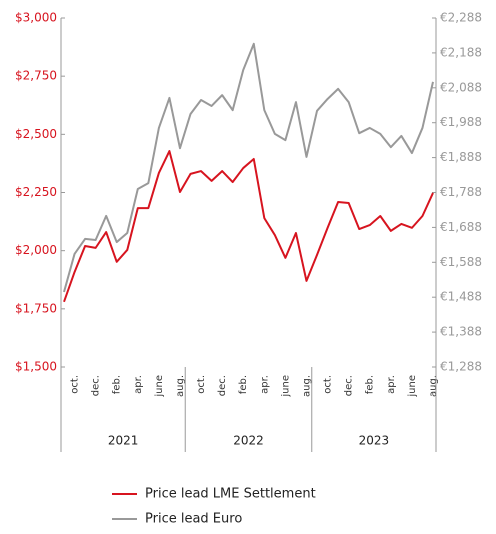 This screenshot has width=496, height=534. Describe the element at coordinates (36, 250) in the screenshot. I see `y-tick-label: $2,000` at that location.